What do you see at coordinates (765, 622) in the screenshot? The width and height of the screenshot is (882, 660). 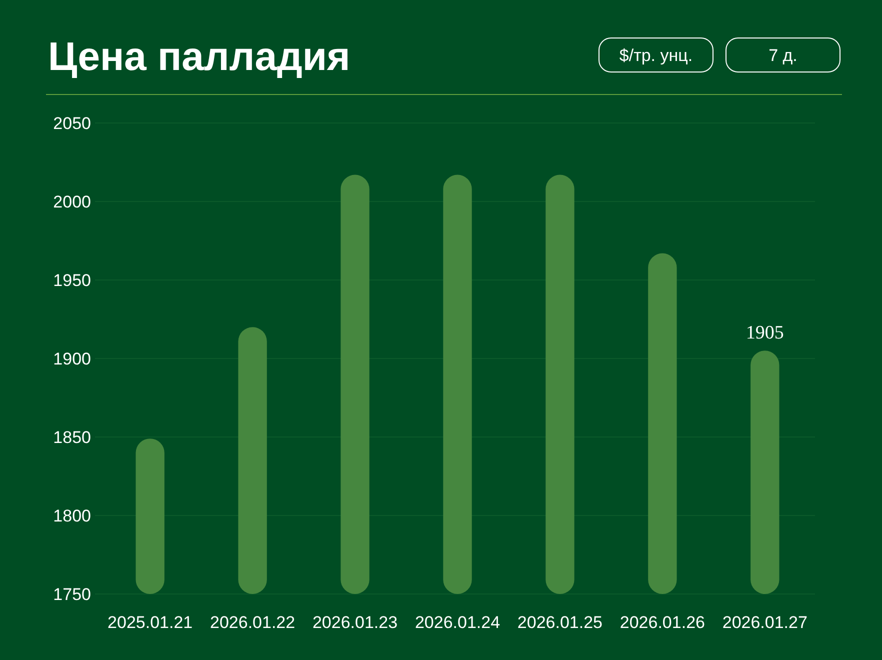 I see `x-tick-label: 2026.01.27` at bounding box center [765, 622].